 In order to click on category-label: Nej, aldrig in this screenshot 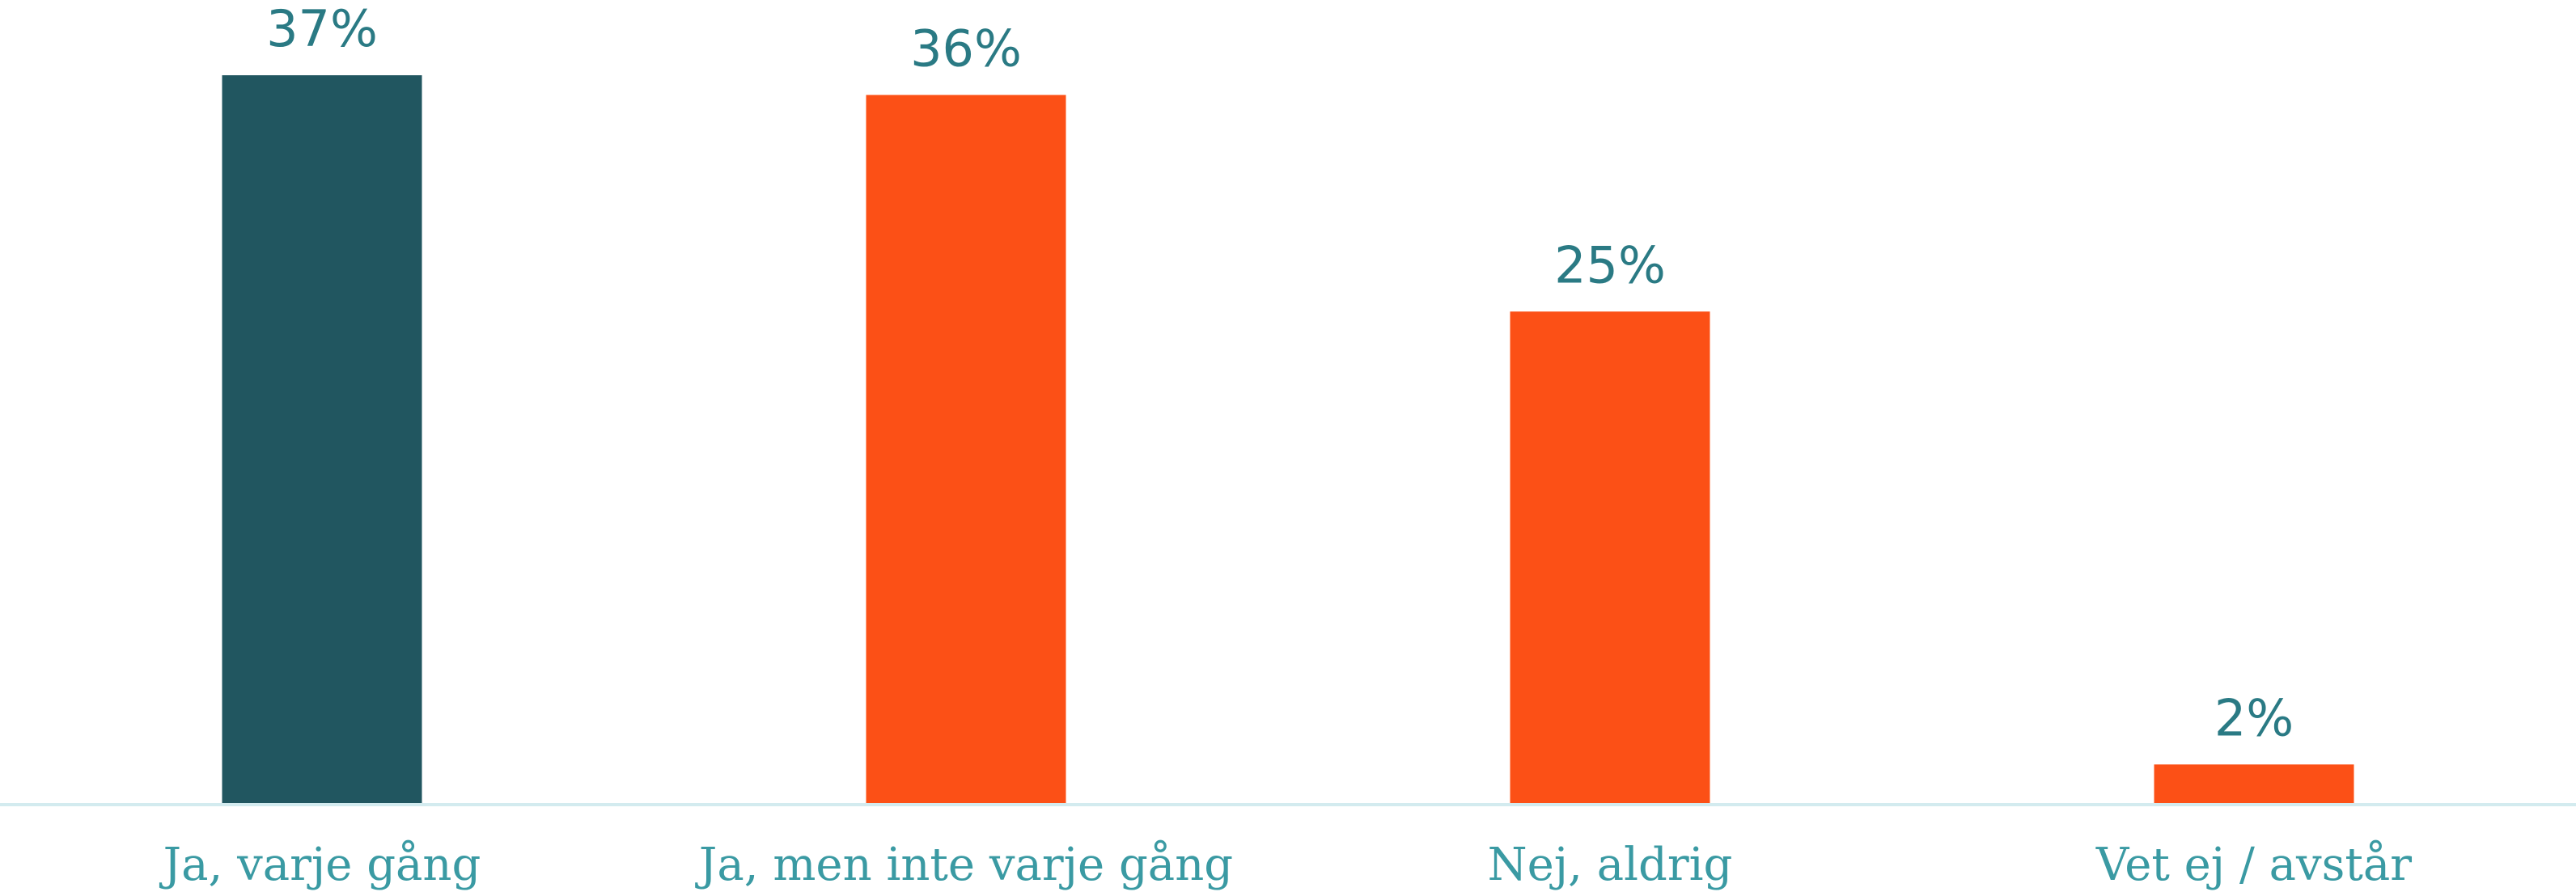, I will do `click(1610, 865)`.